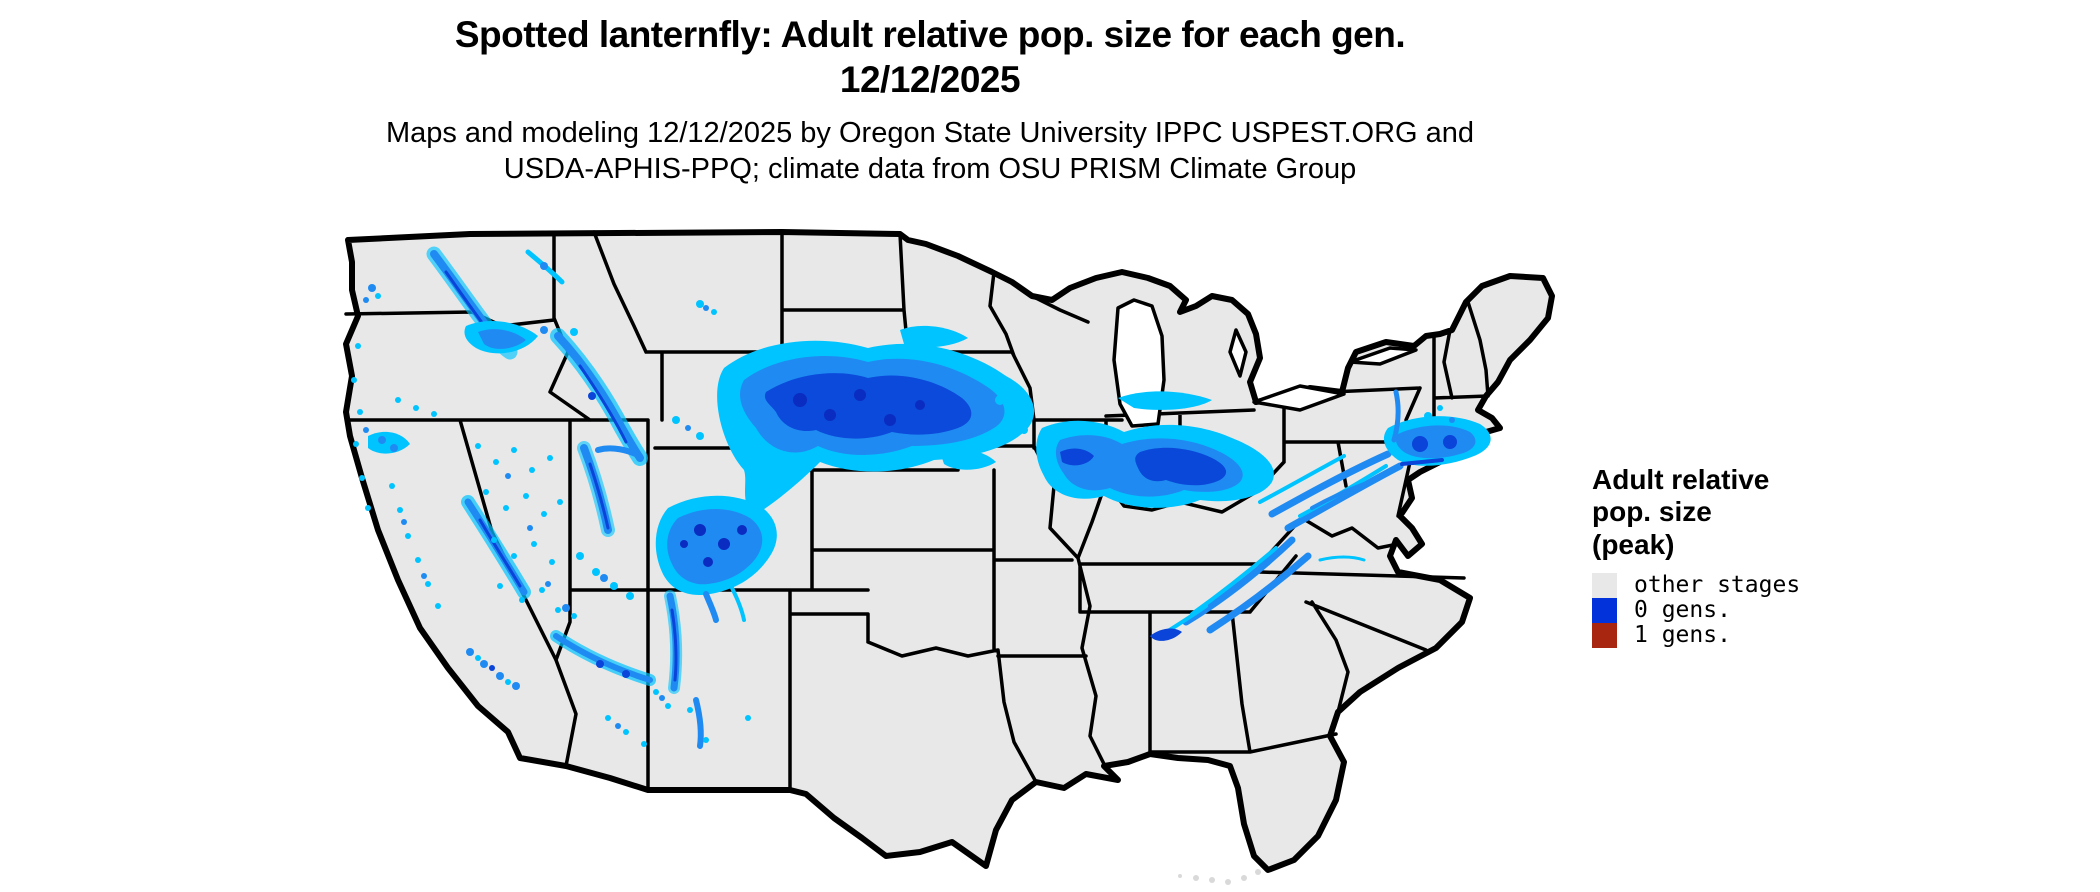  Describe the element at coordinates (1681, 479) in the screenshot. I see `legend-title-line1: Adult relative` at that location.